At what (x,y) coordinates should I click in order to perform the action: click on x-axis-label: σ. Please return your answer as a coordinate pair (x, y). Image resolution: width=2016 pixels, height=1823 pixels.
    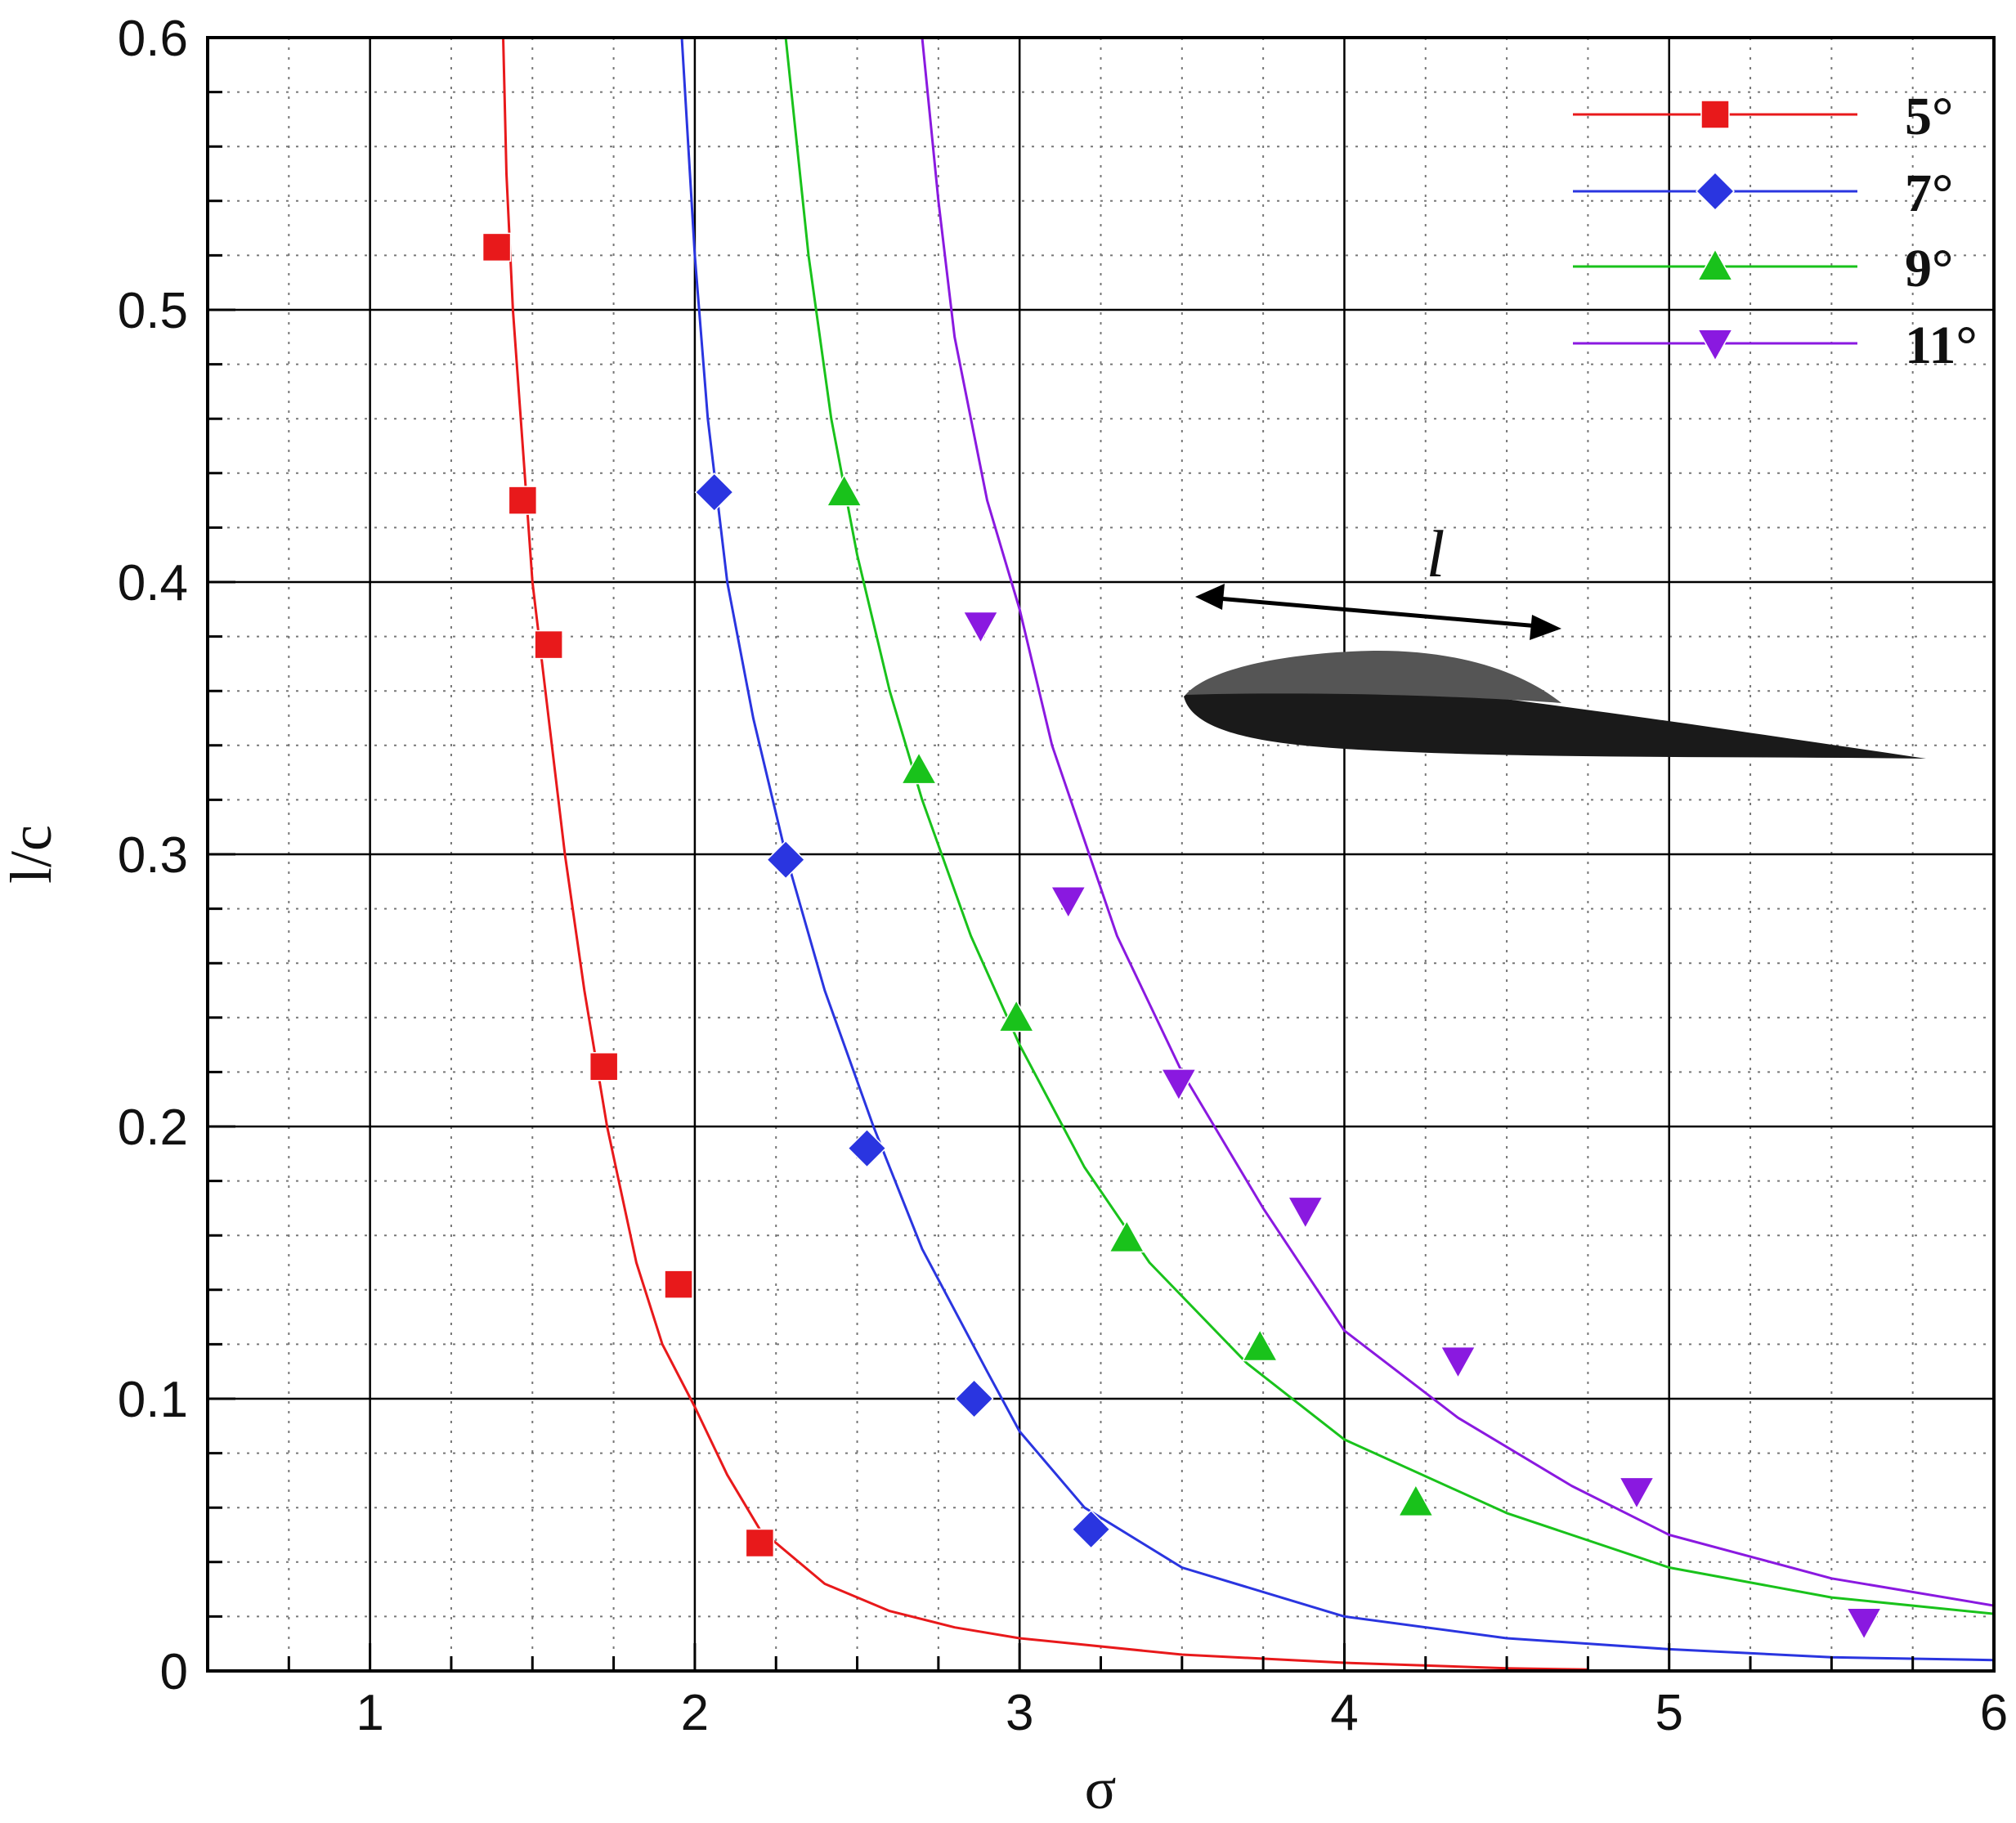
    Looking at the image, I should click on (1101, 1789).